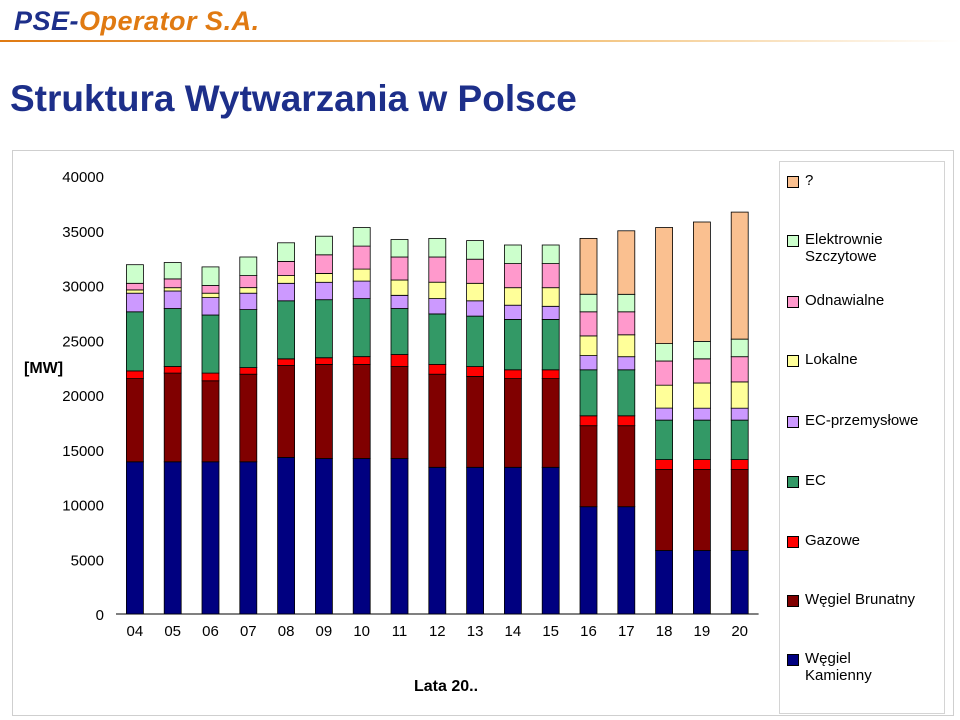 This screenshot has height=720, width=960. I want to click on x-tick-label: 16, so click(588, 631).